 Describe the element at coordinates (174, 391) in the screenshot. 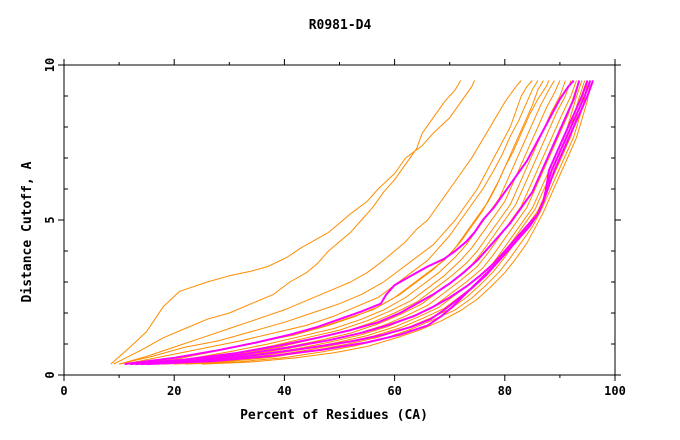

I see `x-tick-label: 20` at that location.